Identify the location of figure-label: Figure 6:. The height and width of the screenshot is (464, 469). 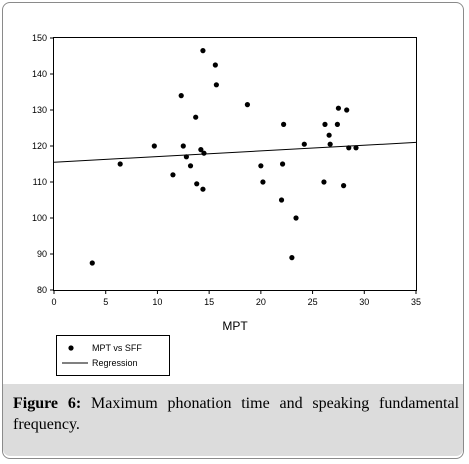
(47, 403).